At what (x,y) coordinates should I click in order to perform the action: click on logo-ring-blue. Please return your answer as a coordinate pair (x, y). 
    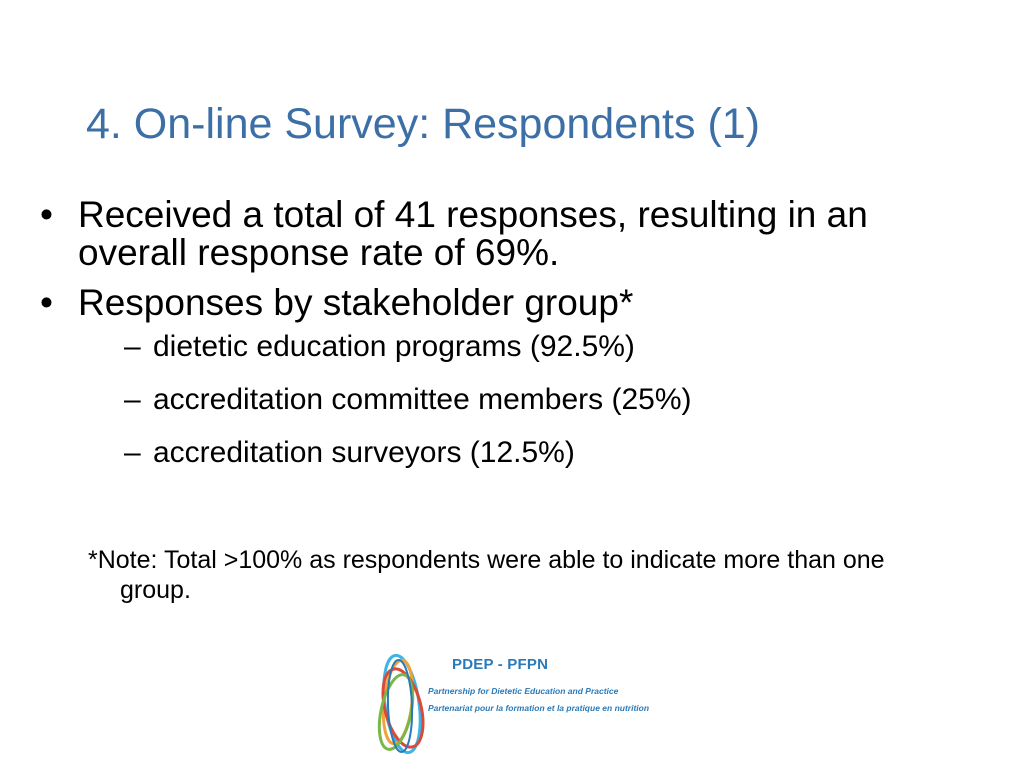
    Looking at the image, I should click on (400, 706).